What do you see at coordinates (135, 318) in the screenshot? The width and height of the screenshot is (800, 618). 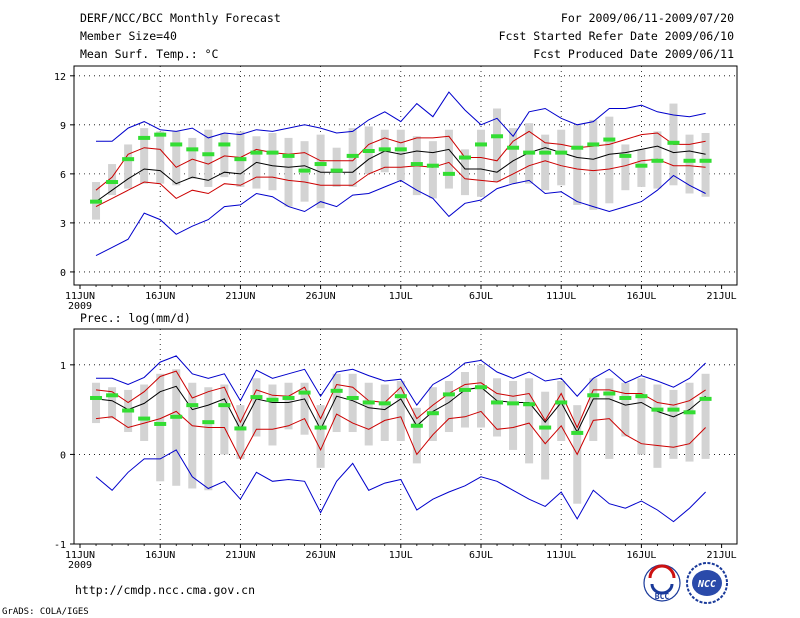 I see `precip-panel-title: Prec.: log(mm/d)` at bounding box center [135, 318].